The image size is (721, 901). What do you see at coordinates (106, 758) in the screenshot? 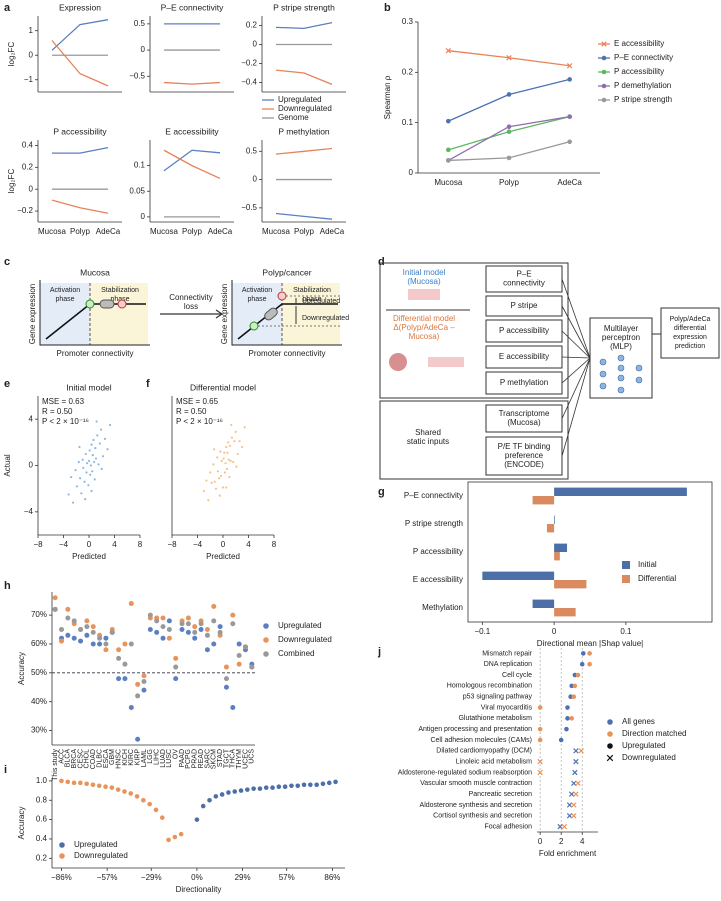
I see `x-tick-label: ESCA` at bounding box center [106, 758].